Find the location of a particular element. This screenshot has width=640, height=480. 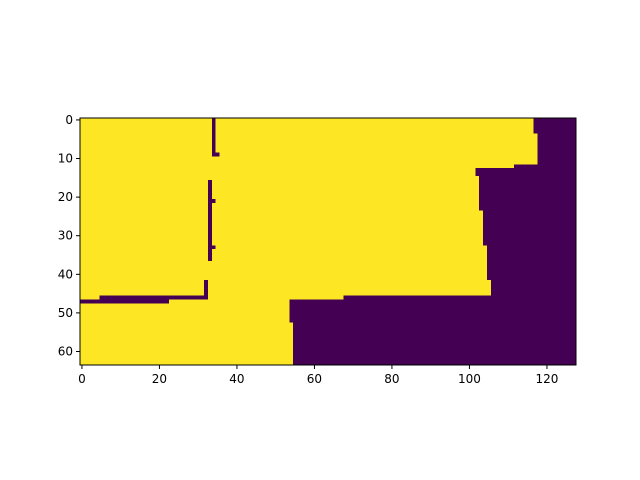

y-tick-label: 0 is located at coordinates (69, 120).